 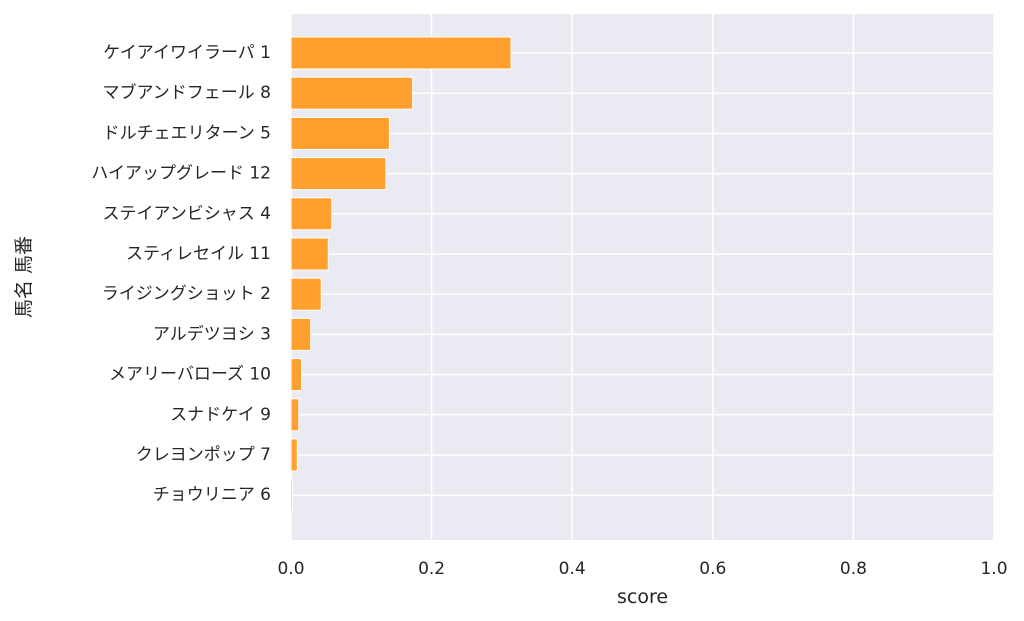 I want to click on x-tick-label: 0.6, so click(x=712, y=569).